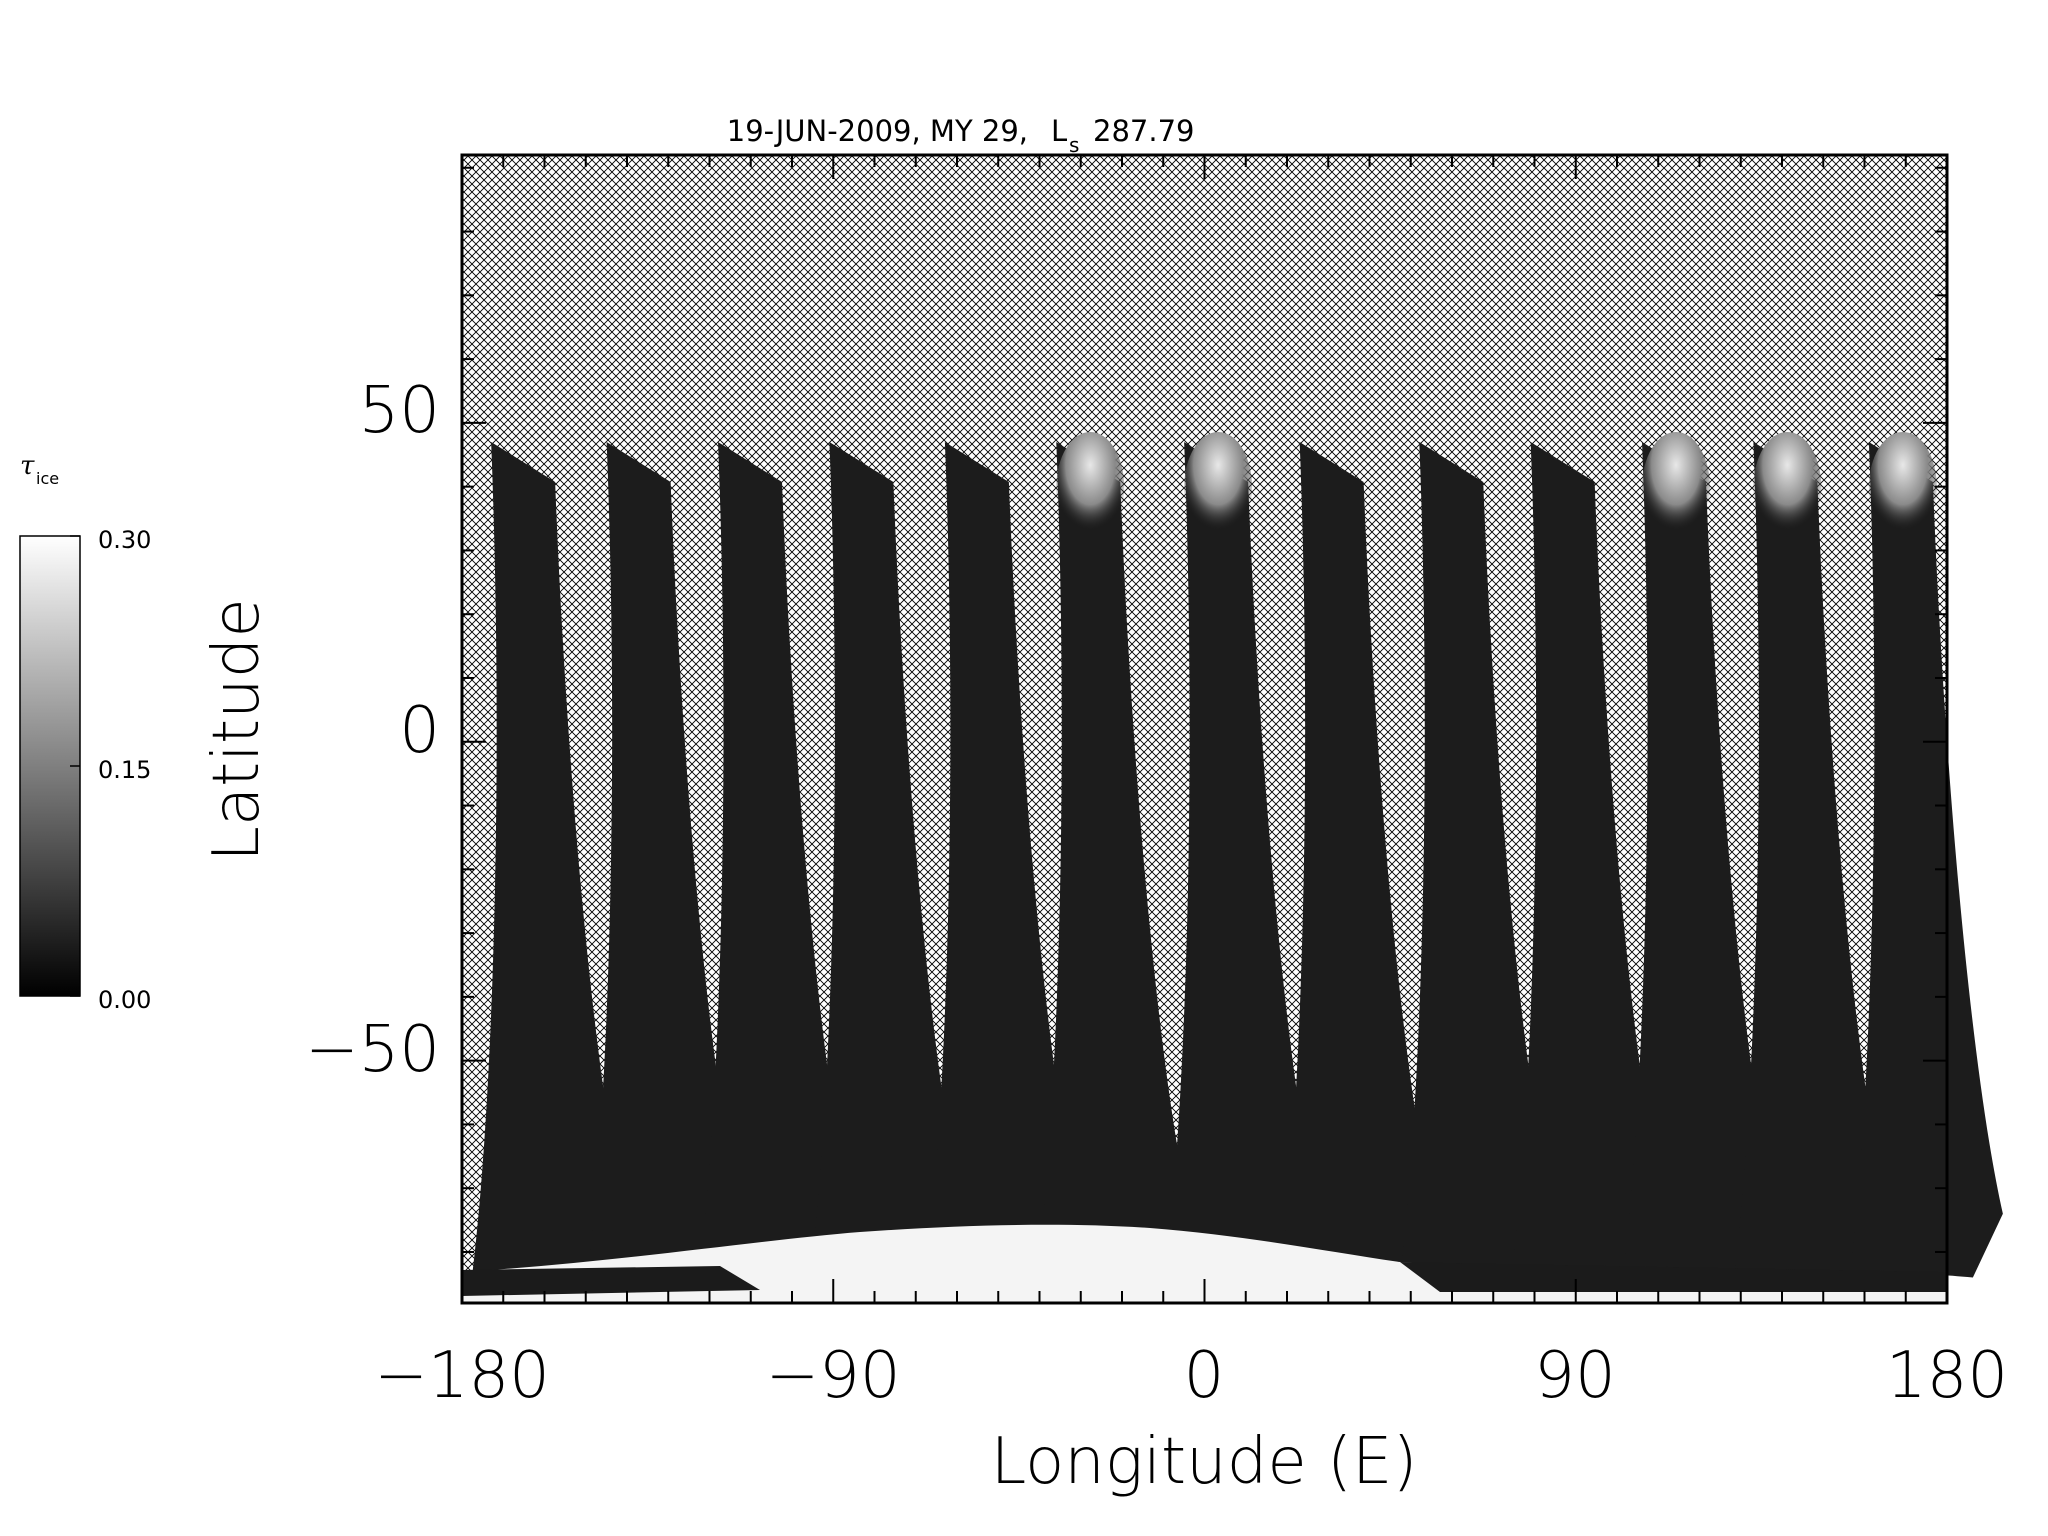 This screenshot has width=2048, height=1536. I want to click on y-axis-label: Latitude, so click(237, 729).